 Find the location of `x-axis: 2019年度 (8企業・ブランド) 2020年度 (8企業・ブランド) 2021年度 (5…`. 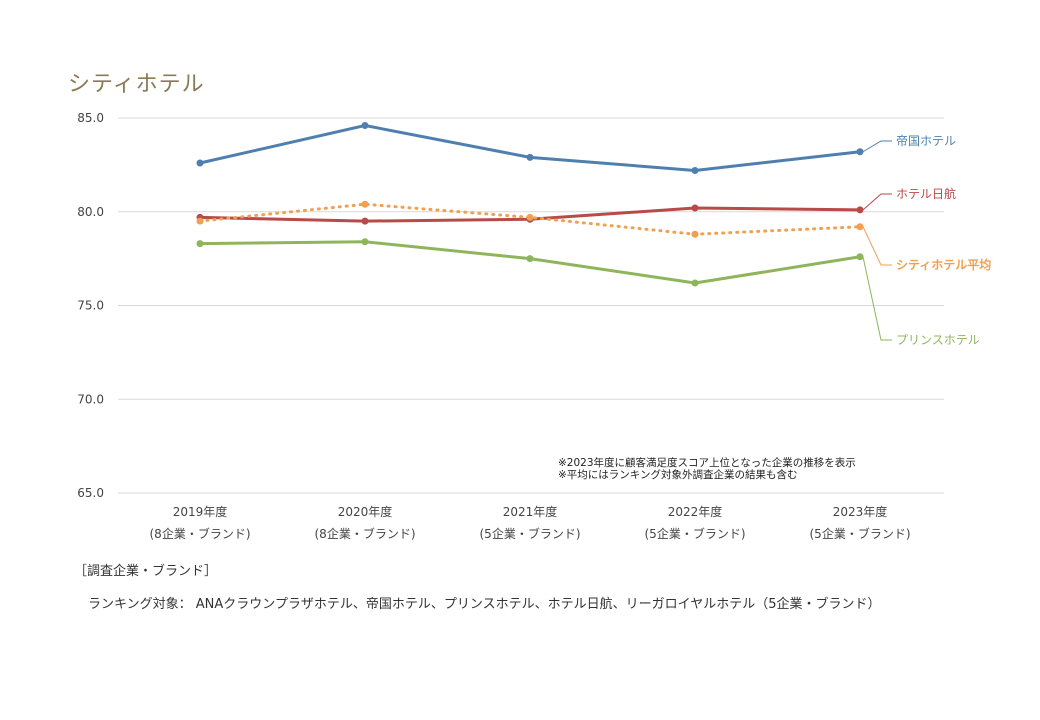

x-axis: 2019年度 (8企業・ブランド) 2020年度 (8企業・ブランド) 2021年度 (5… is located at coordinates (530, 522).